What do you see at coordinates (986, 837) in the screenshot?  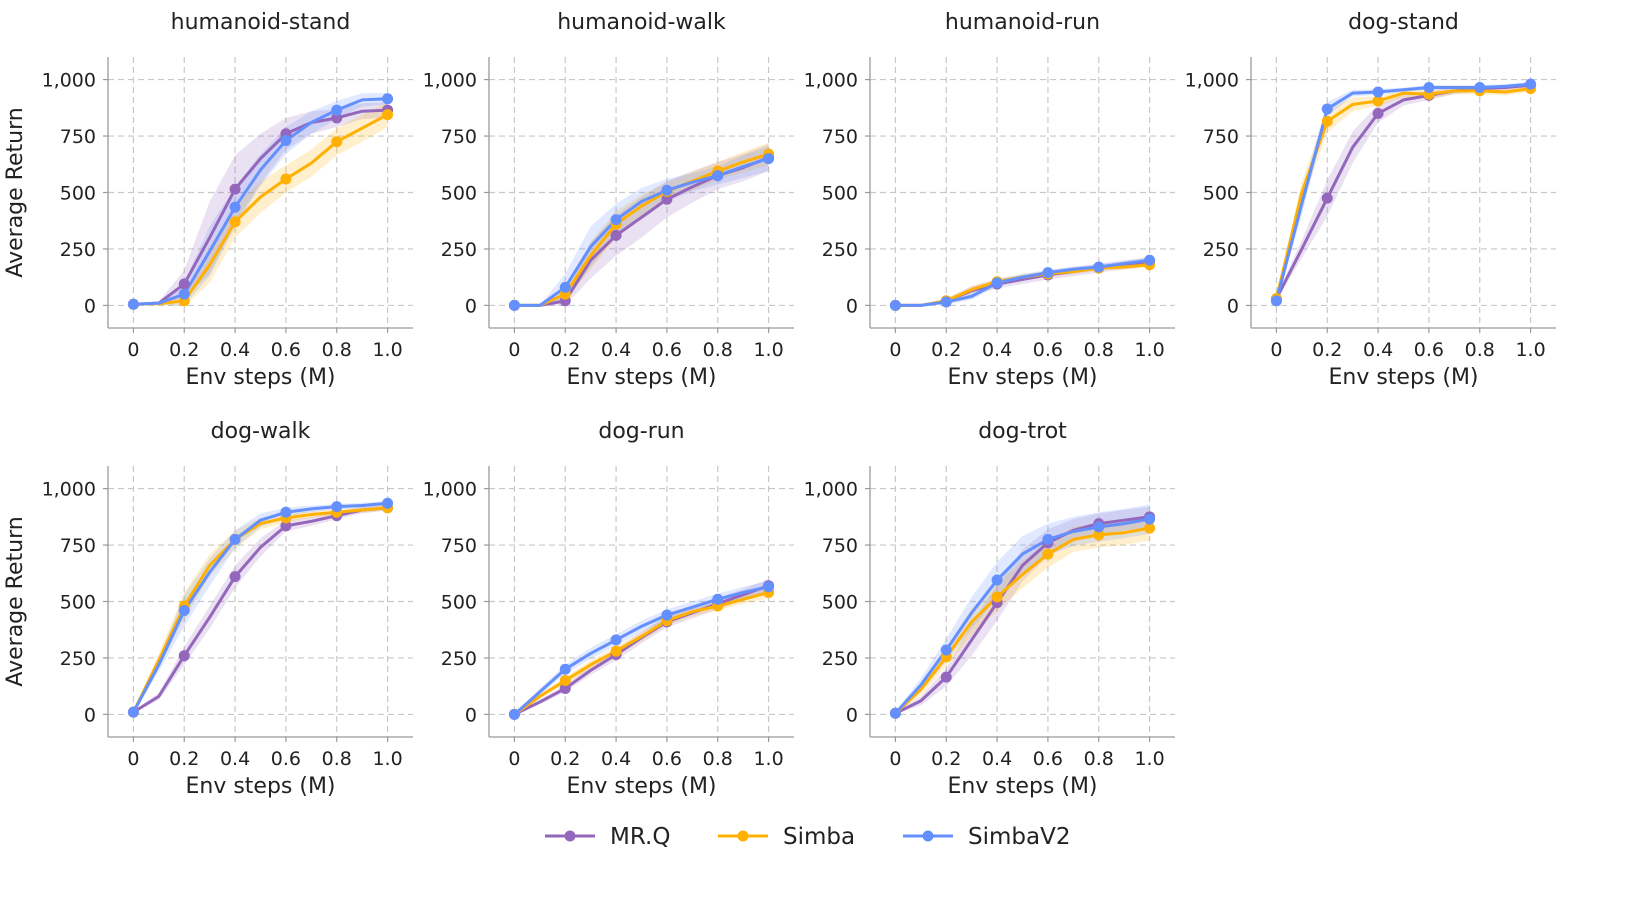 I see `legend-item-SimbaV2: SimbaV2` at bounding box center [986, 837].